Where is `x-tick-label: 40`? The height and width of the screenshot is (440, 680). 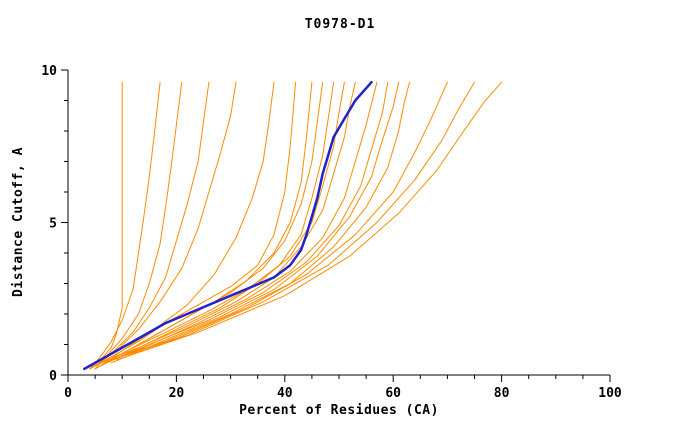 x-tick-label: 40 is located at coordinates (285, 393).